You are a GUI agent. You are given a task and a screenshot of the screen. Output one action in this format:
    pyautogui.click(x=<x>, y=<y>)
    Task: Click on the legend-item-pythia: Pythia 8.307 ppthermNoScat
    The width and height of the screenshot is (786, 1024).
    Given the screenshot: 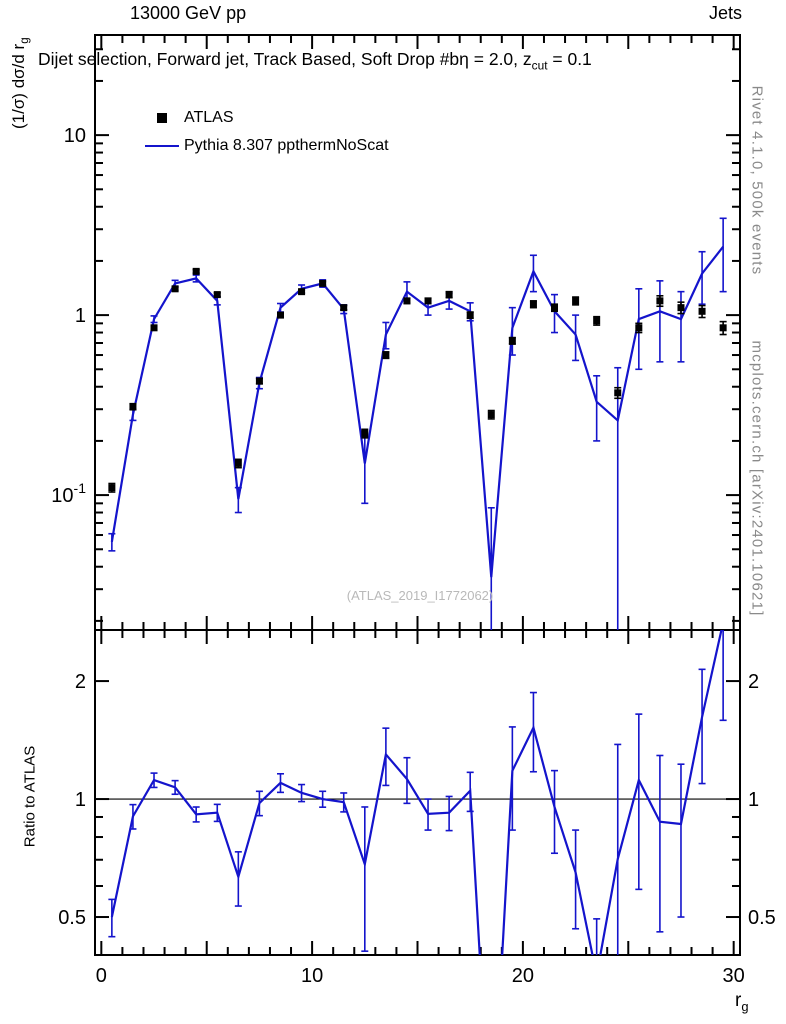 What is the action you would take?
    pyautogui.click(x=264, y=146)
    